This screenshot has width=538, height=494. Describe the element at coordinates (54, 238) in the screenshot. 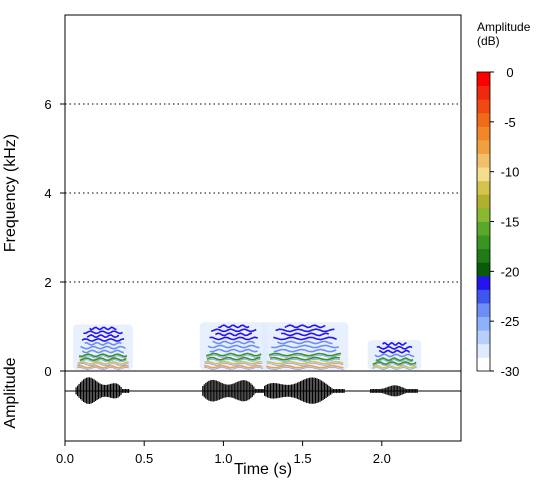

I see `y-axis: 0 2 4 6` at that location.